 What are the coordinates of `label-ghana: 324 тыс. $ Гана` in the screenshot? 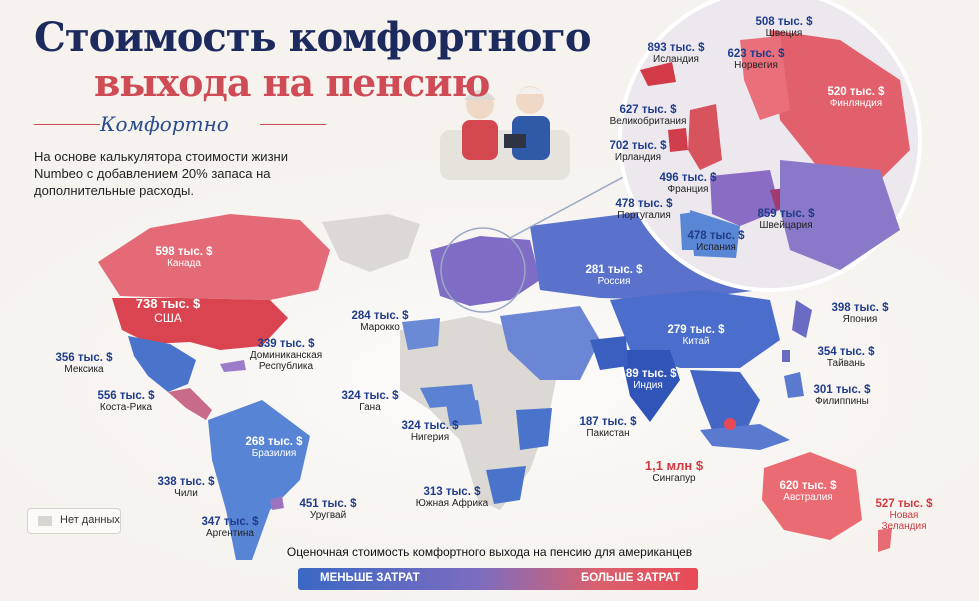 It's located at (370, 401).